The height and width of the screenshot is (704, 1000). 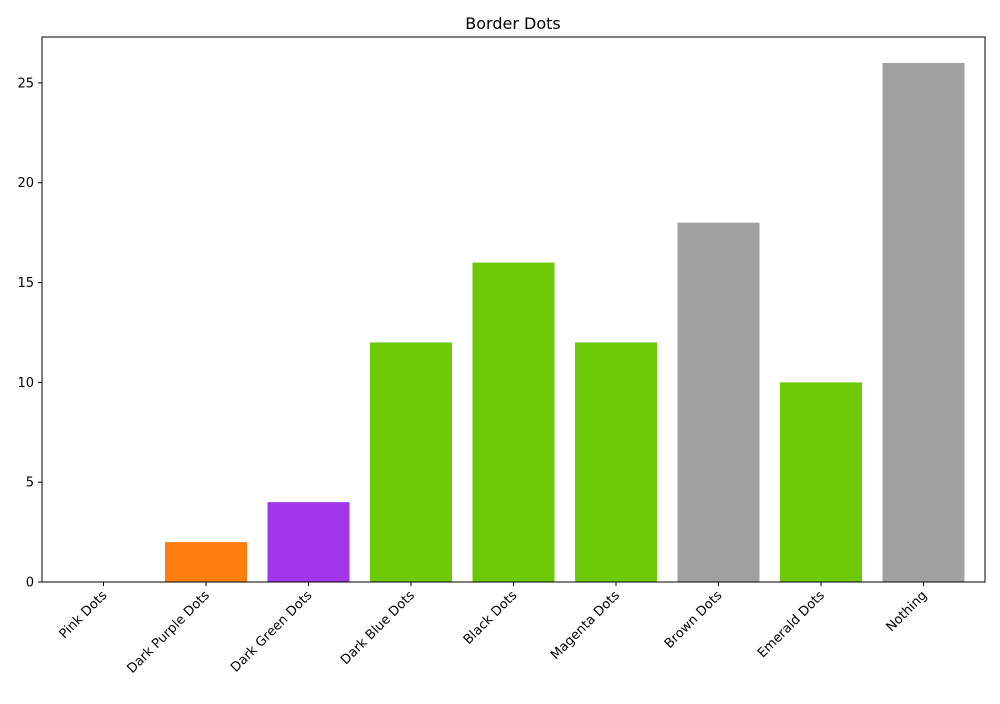 What do you see at coordinates (791, 624) in the screenshot?
I see `x-tick-label: Emerald Dots` at bounding box center [791, 624].